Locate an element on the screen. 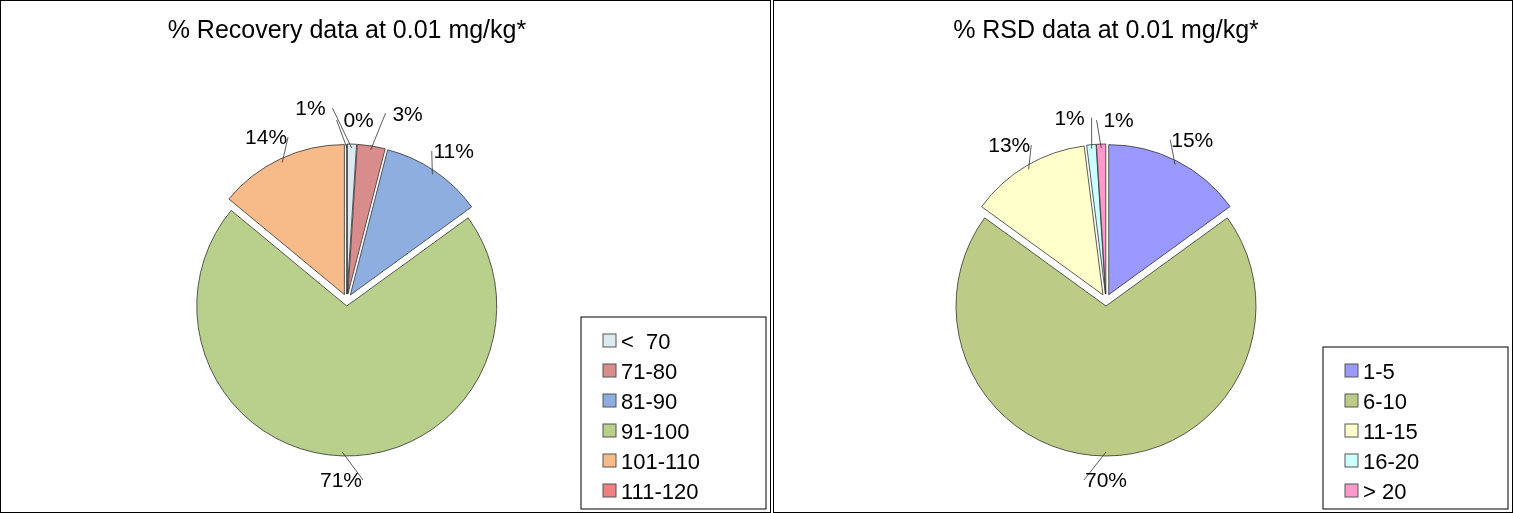  legend-label: 16-20 is located at coordinates (1391, 461).